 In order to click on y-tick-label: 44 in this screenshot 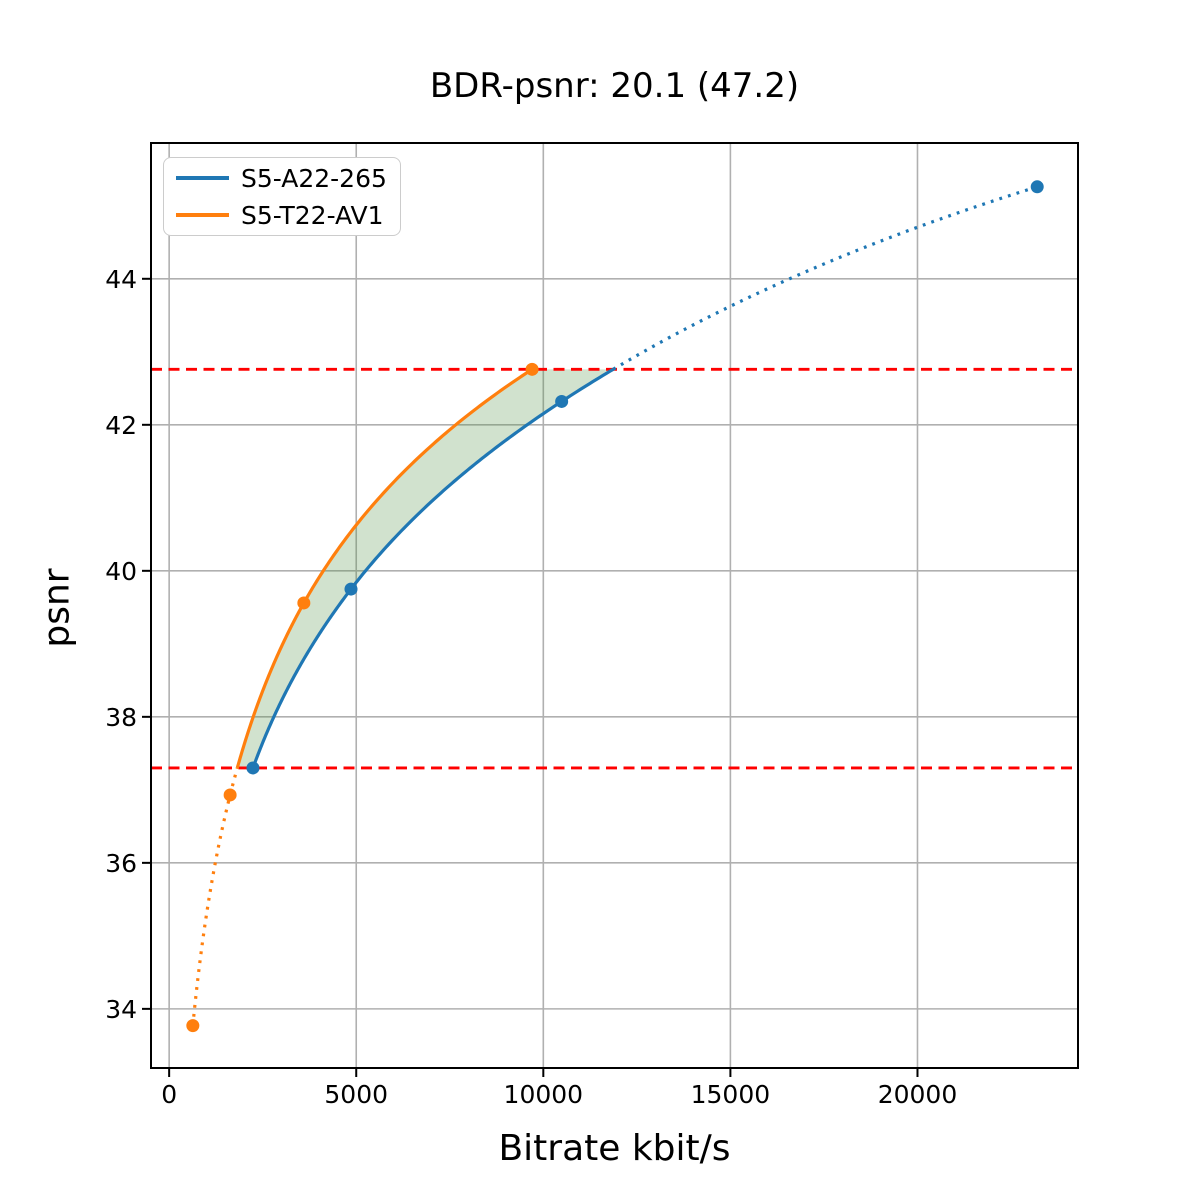, I will do `click(121, 279)`.